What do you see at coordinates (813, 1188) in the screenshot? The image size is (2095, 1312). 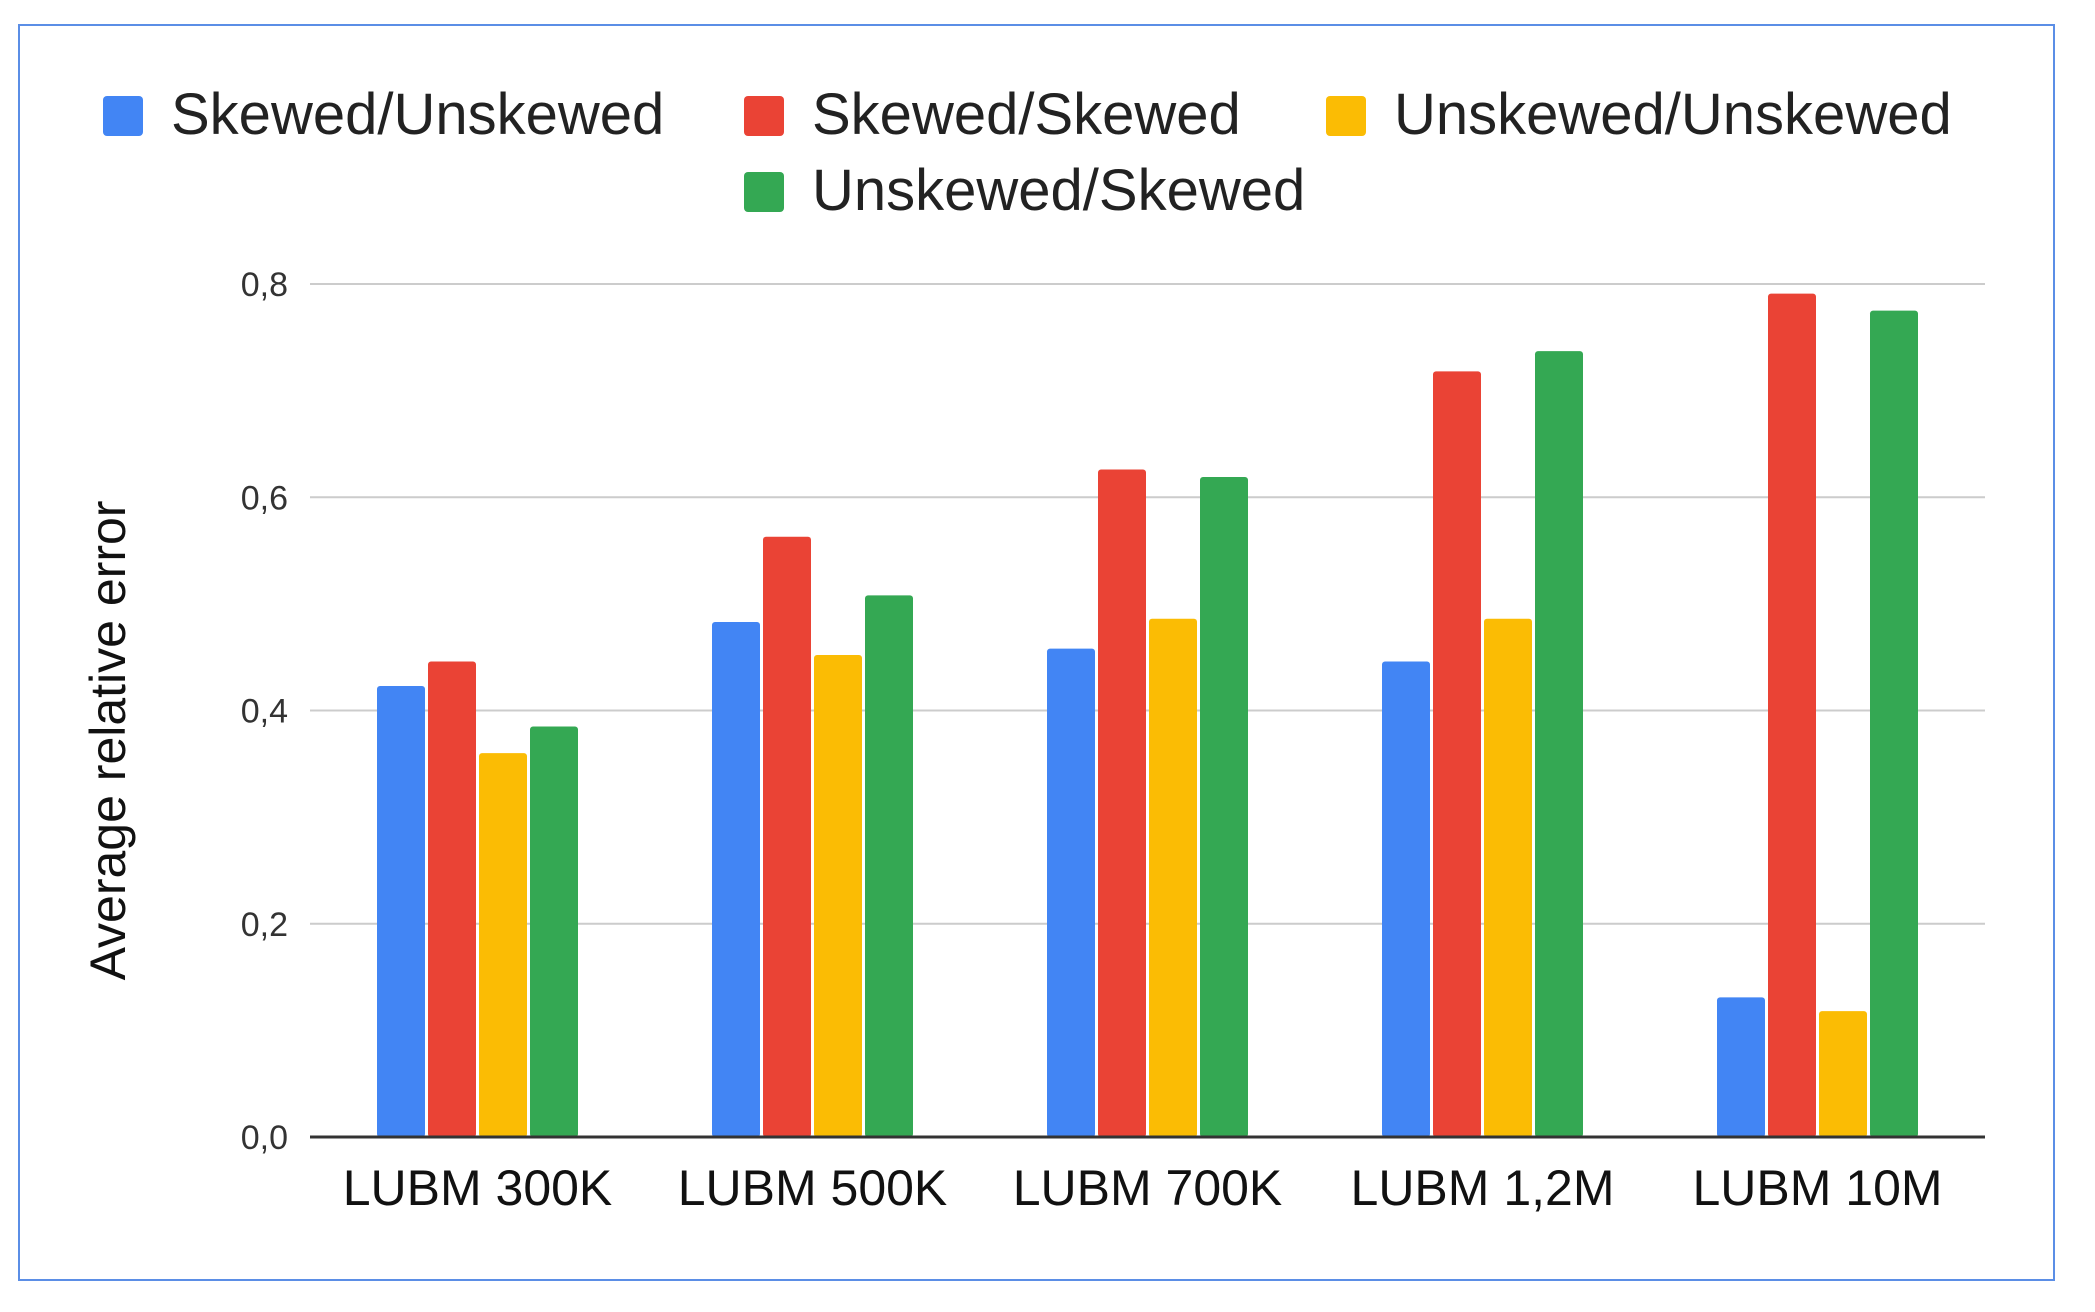 I see `category-label: LUBM 500K` at bounding box center [813, 1188].